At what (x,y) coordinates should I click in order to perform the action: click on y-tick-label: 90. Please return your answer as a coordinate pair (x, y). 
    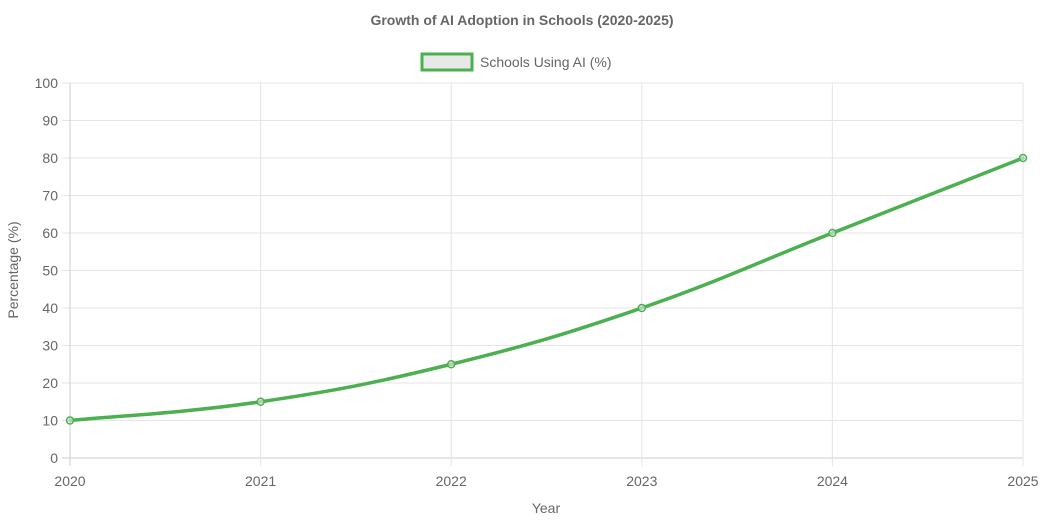
    Looking at the image, I should click on (50, 121).